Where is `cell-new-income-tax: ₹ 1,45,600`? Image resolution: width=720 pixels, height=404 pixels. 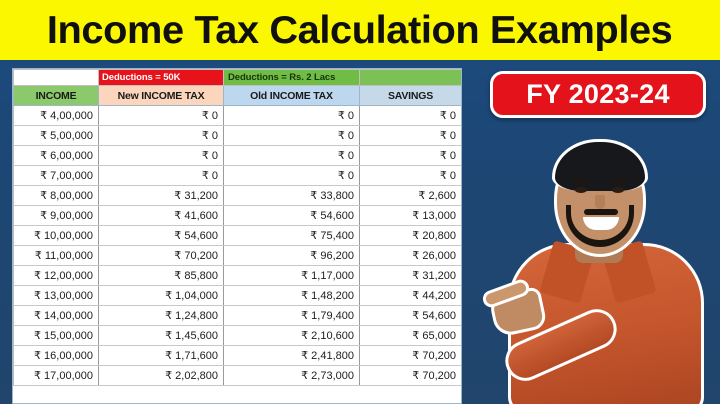
cell-new-income-tax: ₹ 1,45,600 is located at coordinates (161, 335).